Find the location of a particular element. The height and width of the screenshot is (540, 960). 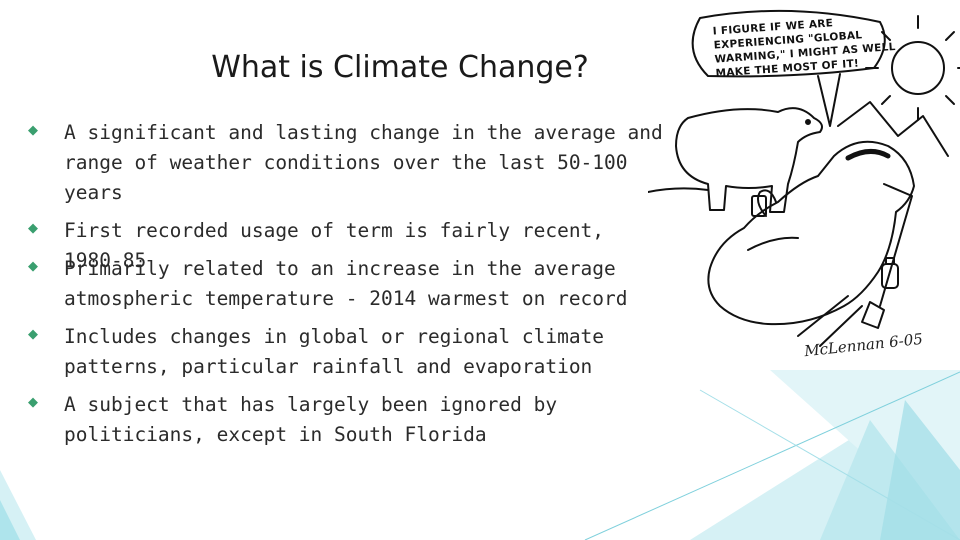

slide-title: What is Climate Change? is located at coordinates (400, 67).